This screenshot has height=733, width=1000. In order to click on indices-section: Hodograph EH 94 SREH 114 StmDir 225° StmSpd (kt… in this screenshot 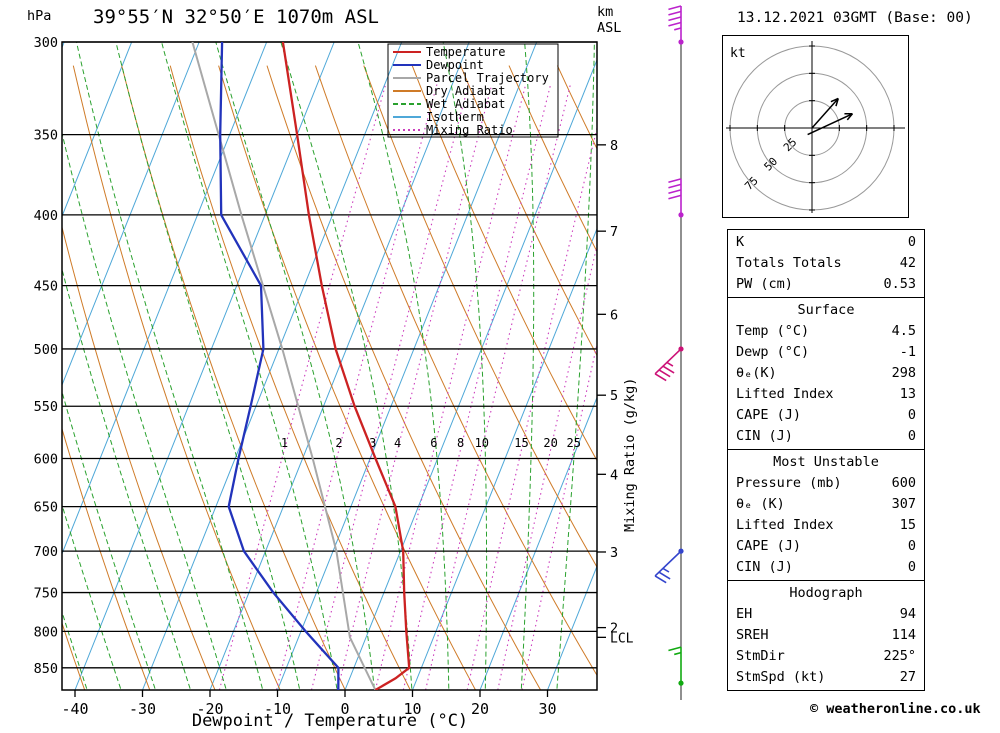, I will do `click(826, 635)`.